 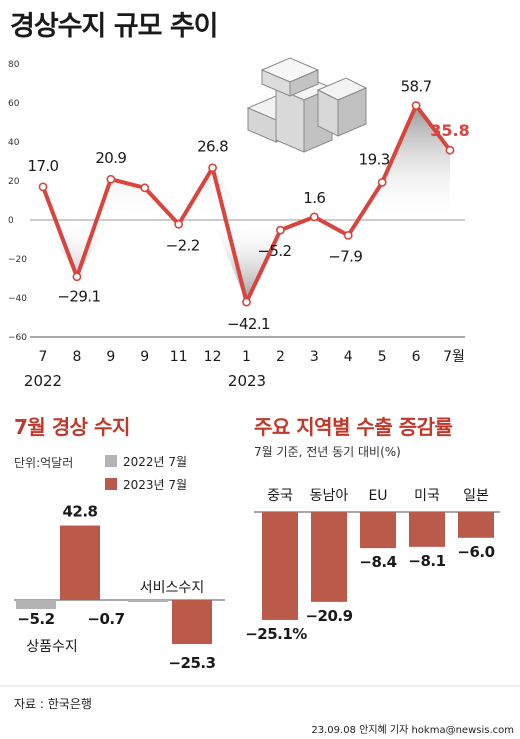 I want to click on export-value-label: −25.1%, so click(x=276, y=634).